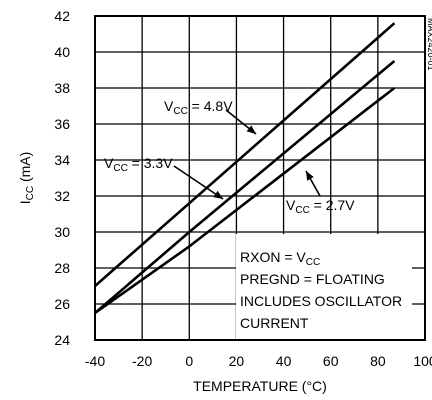 Image resolution: width=432 pixels, height=400 pixels. Describe the element at coordinates (62, 160) in the screenshot. I see `y-tick-label: 34` at that location.